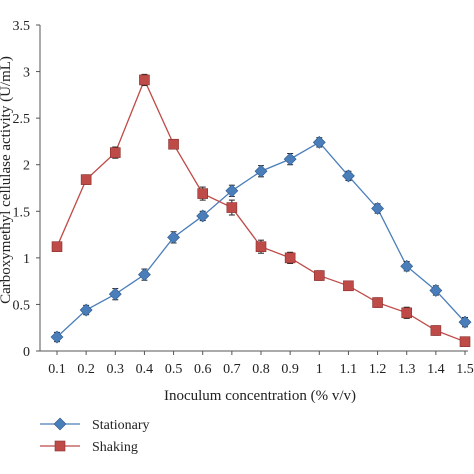 The width and height of the screenshot is (474, 474). What do you see at coordinates (7, 180) in the screenshot?
I see `y-axis-label: Carboxymethyl cellulase activity (U/mL)` at bounding box center [7, 180].